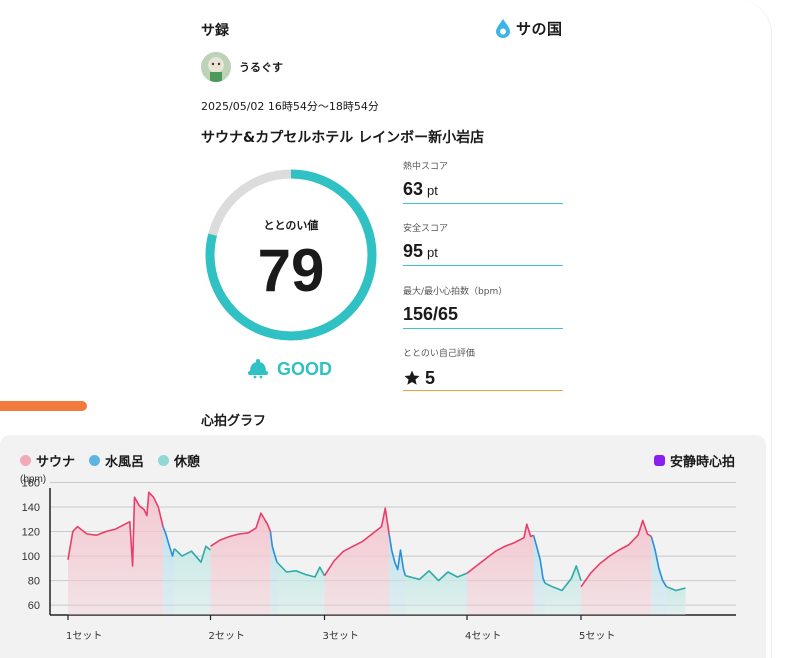  I want to click on graph-title: 心拍グラフ, so click(234, 421).